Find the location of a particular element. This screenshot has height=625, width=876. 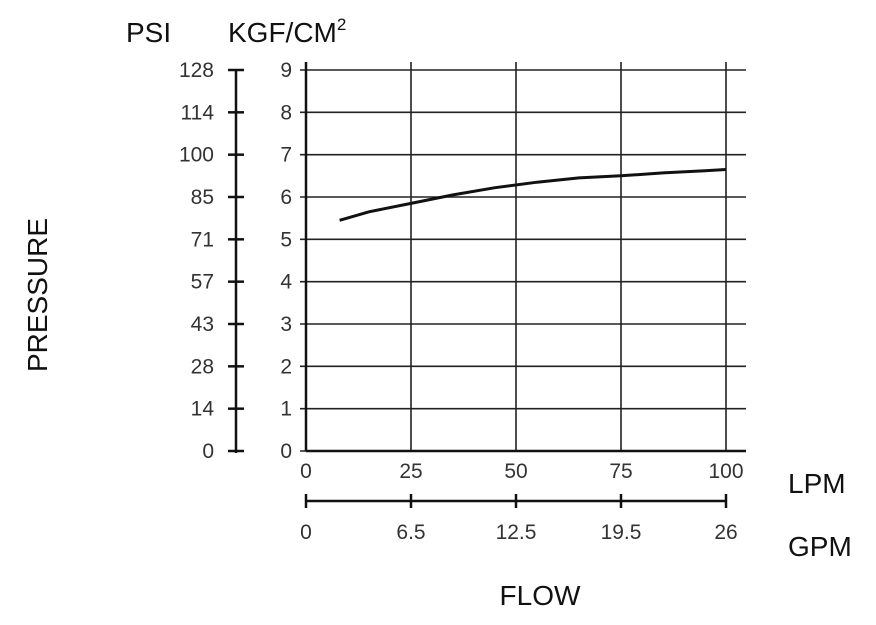

psi-tick-label: 14 is located at coordinates (203, 409).